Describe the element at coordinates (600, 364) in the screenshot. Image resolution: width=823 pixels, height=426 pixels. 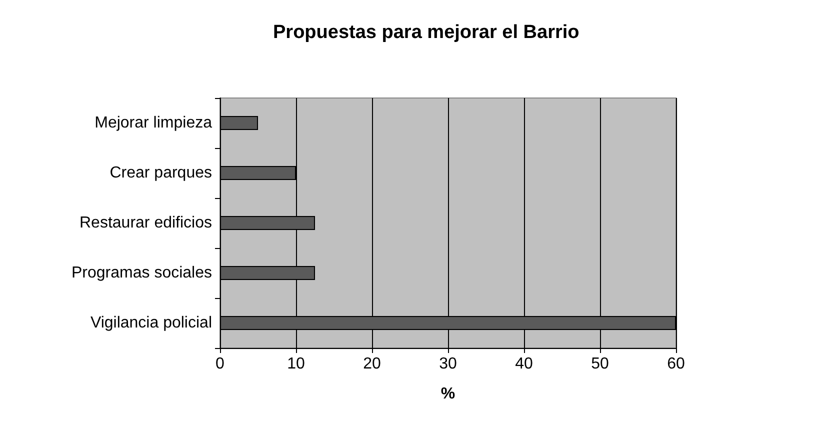
I see `x-tick-label: 50` at that location.